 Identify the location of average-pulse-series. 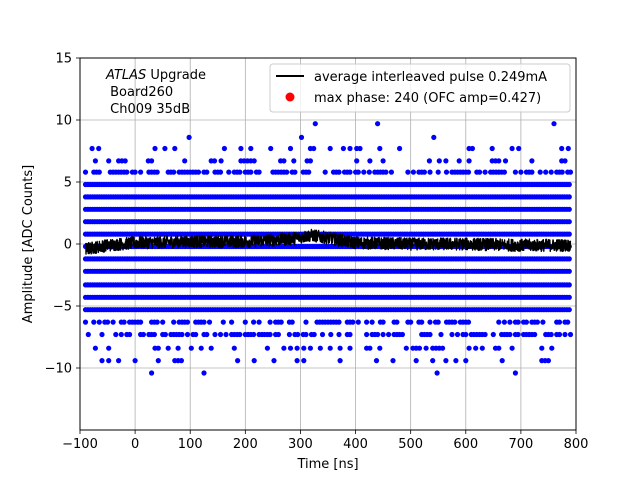
(328, 241).